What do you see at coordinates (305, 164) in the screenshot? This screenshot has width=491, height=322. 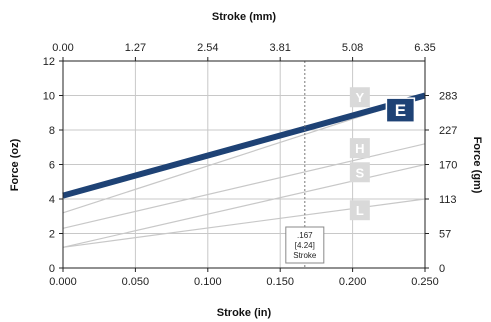 I see `stroke-annotation: .167[4.24]Stroke` at bounding box center [305, 164].